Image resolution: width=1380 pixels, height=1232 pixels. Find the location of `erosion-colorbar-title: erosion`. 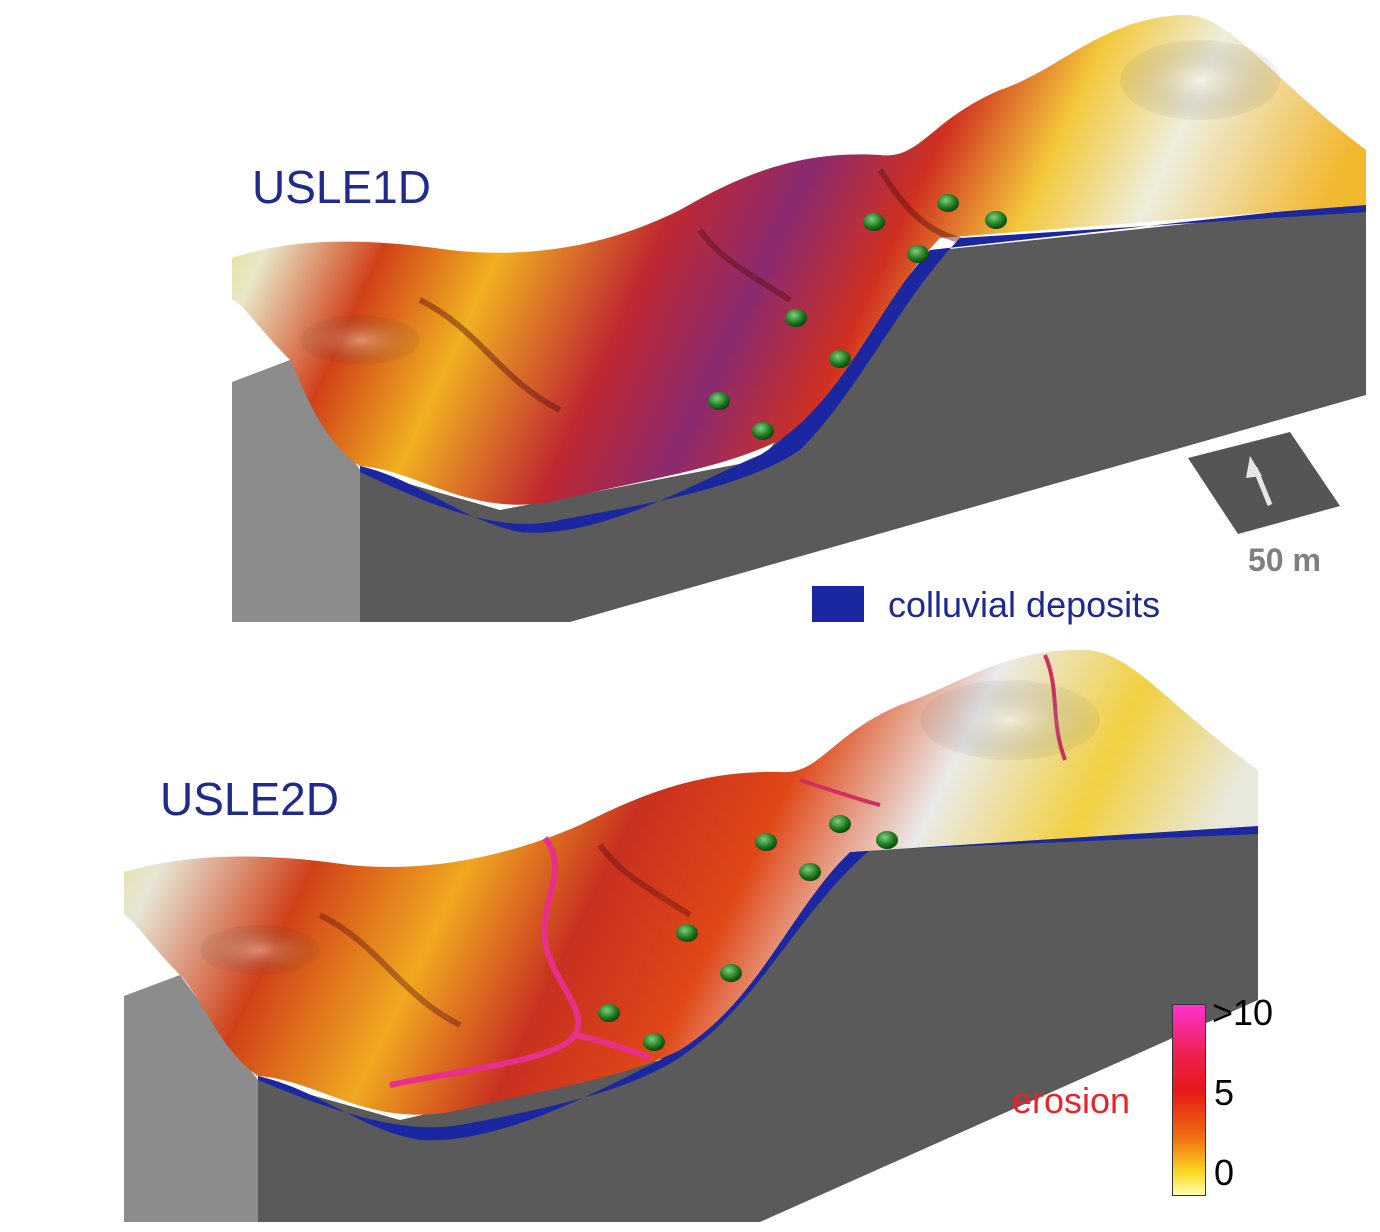

erosion-colorbar-title: erosion is located at coordinates (1071, 1100).